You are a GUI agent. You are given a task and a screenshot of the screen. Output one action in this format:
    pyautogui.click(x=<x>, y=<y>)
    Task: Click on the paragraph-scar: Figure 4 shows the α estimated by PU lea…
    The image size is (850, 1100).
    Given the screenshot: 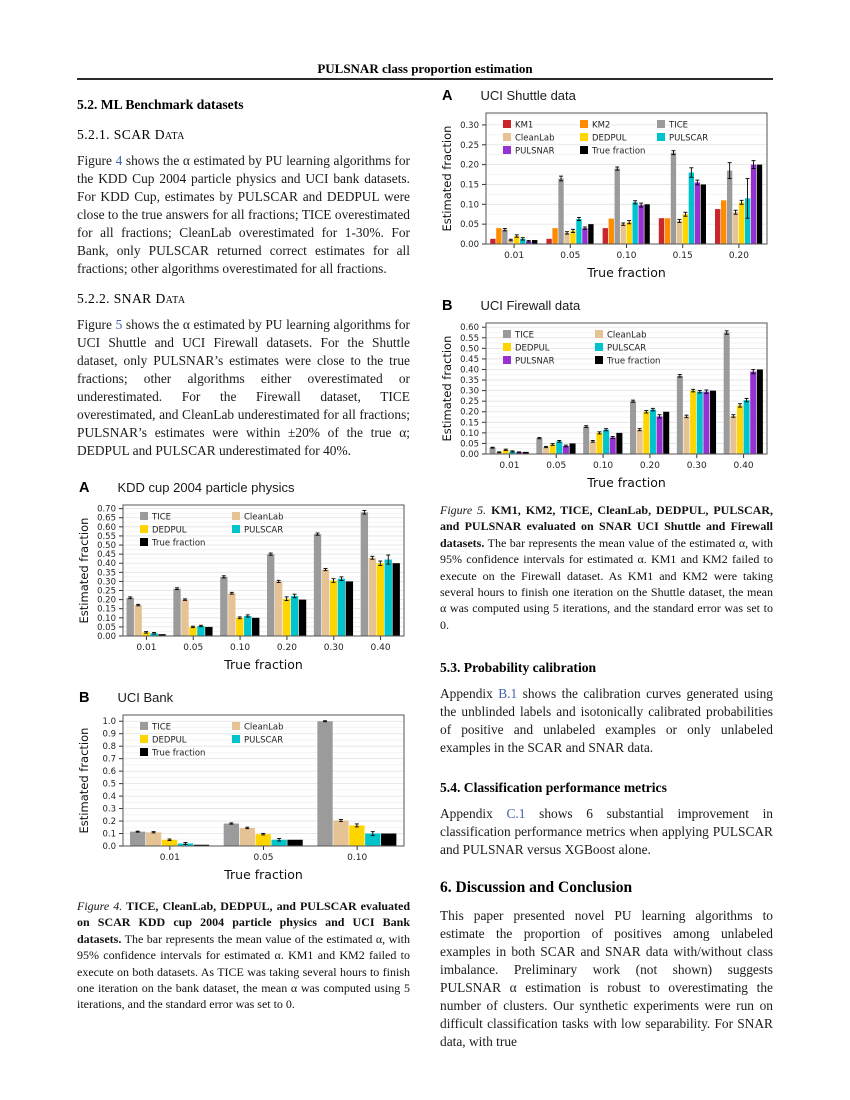 What is the action you would take?
    pyautogui.click(x=244, y=214)
    